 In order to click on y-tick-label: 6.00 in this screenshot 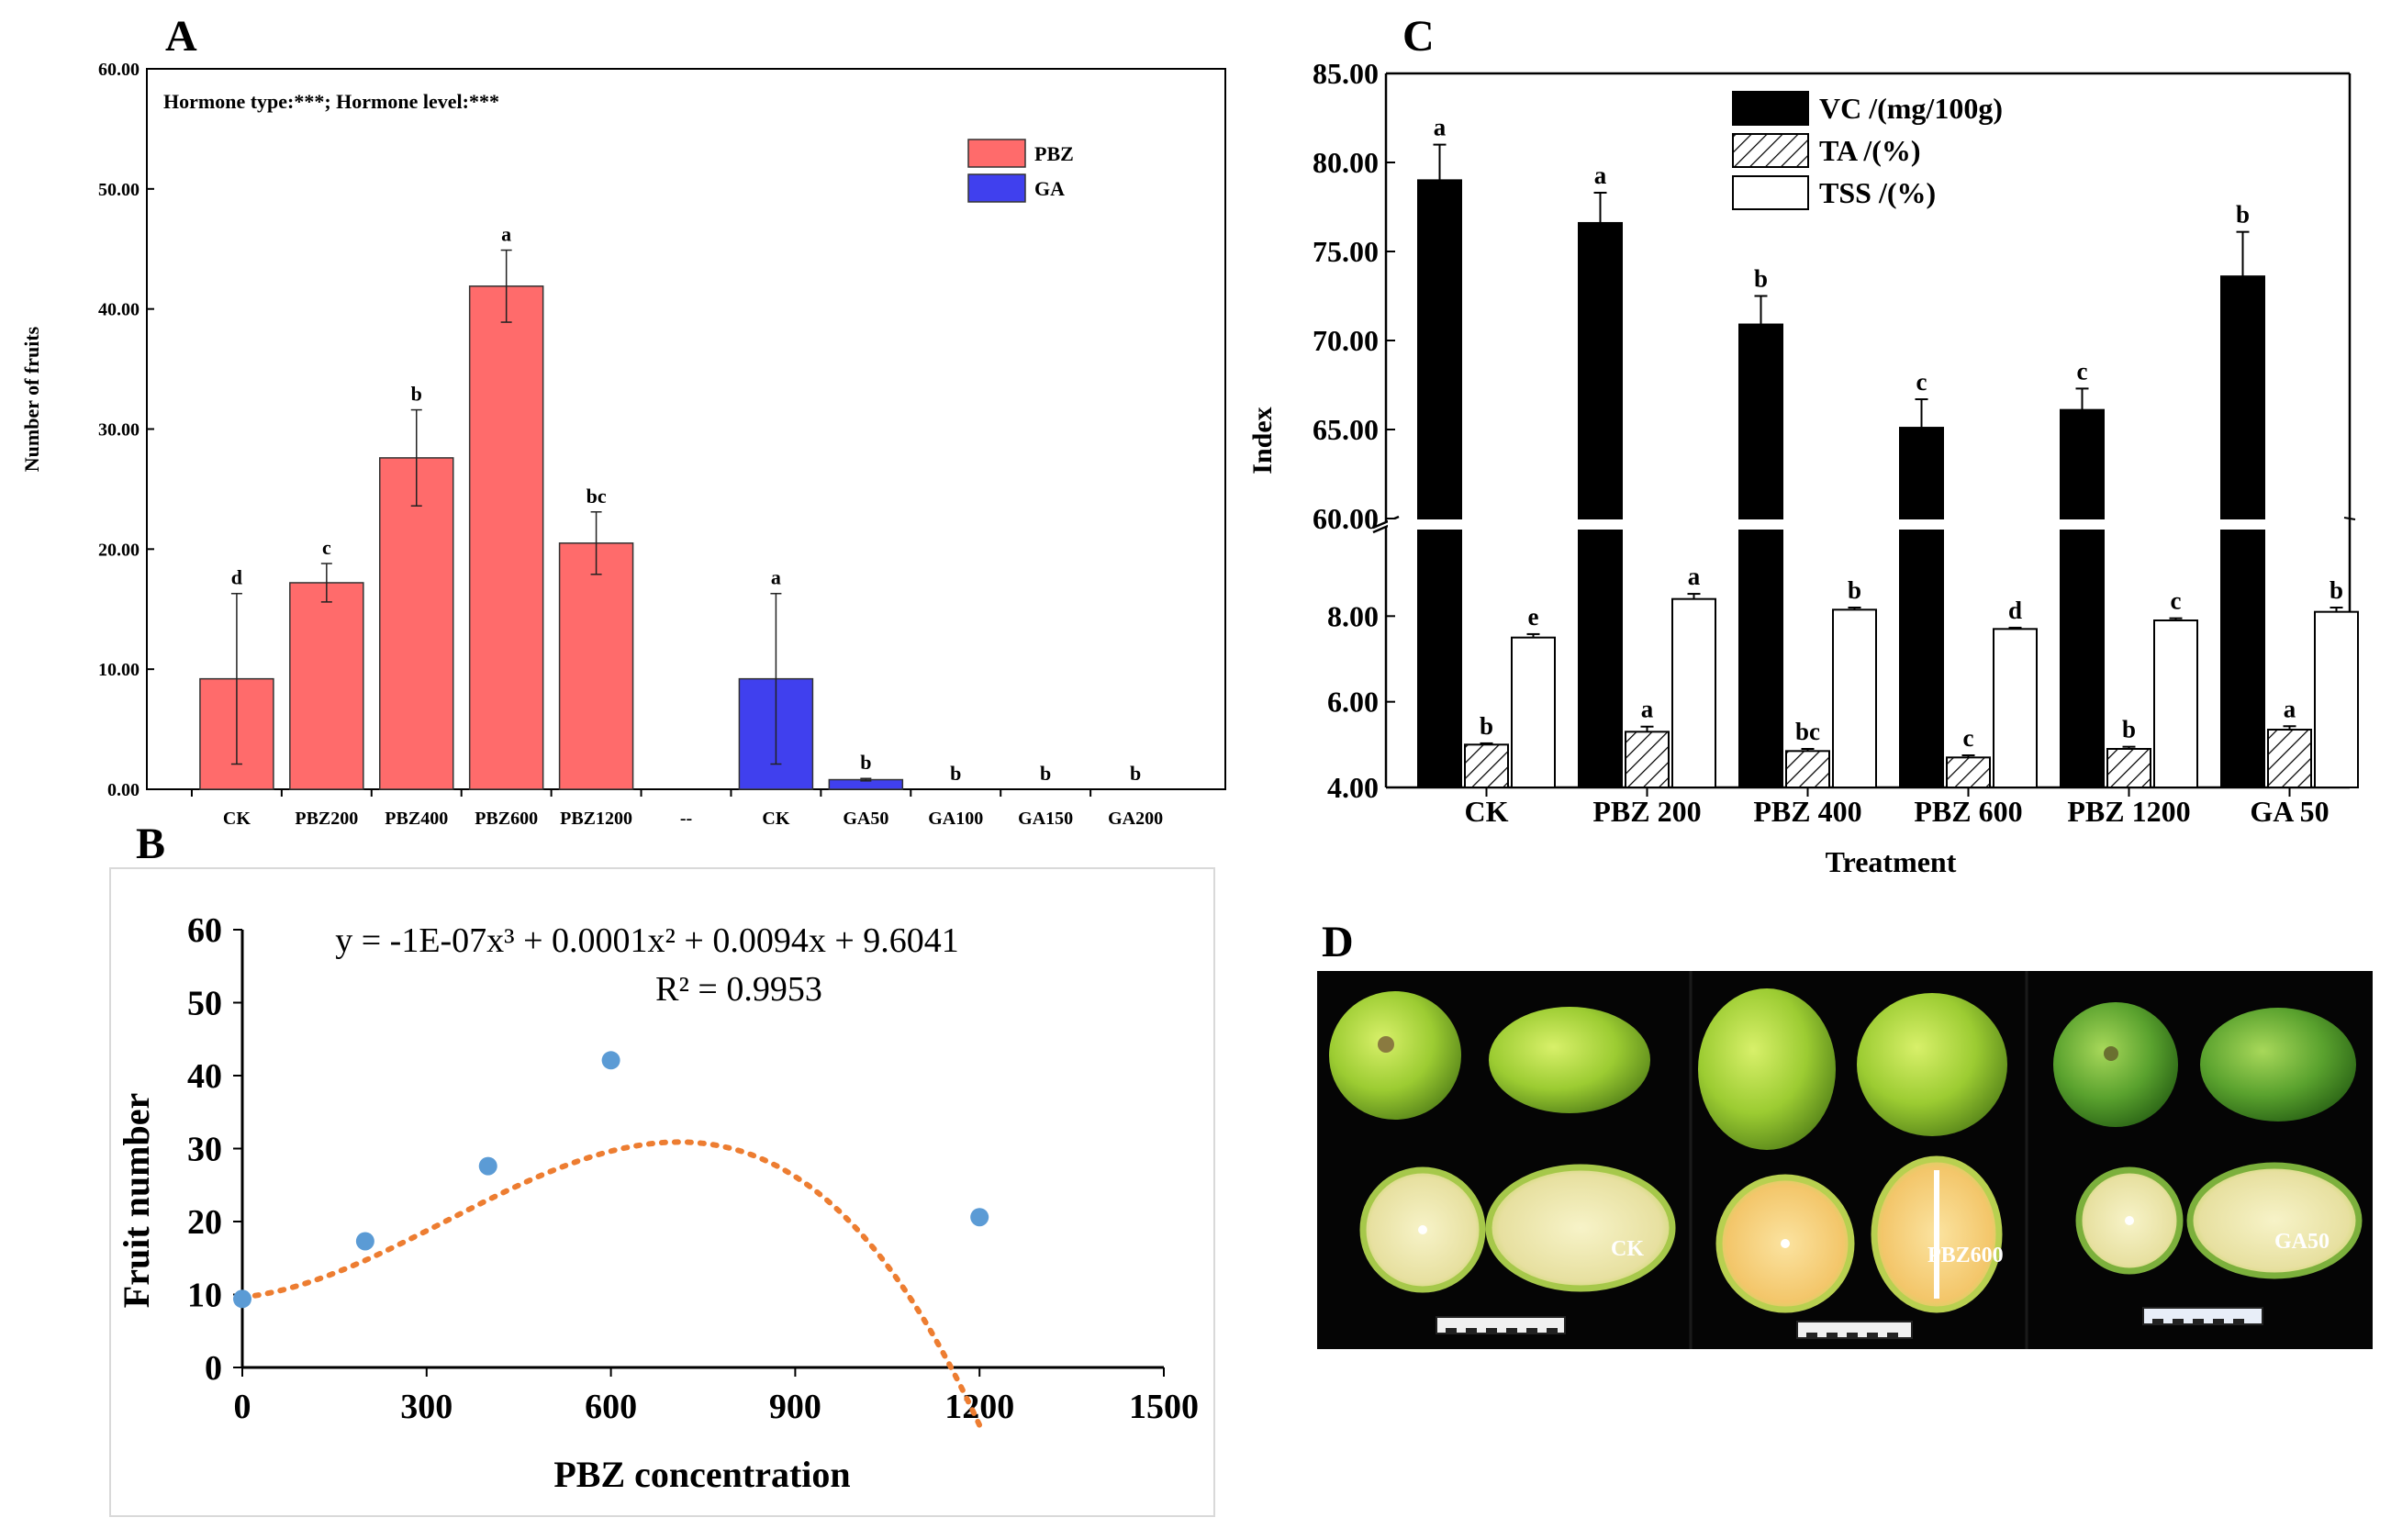, I will do `click(1353, 703)`.